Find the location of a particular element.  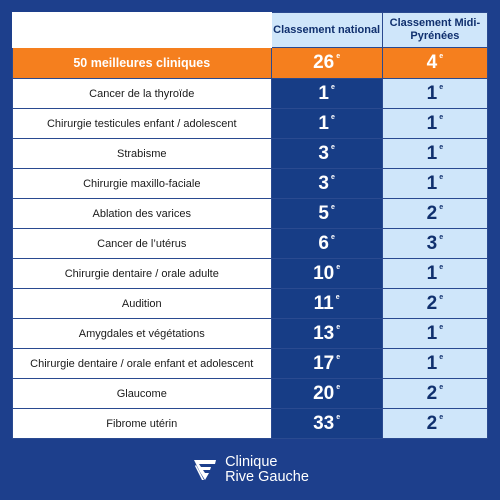

table-row: Glaucome 20 e 2 e is located at coordinates (250, 393).